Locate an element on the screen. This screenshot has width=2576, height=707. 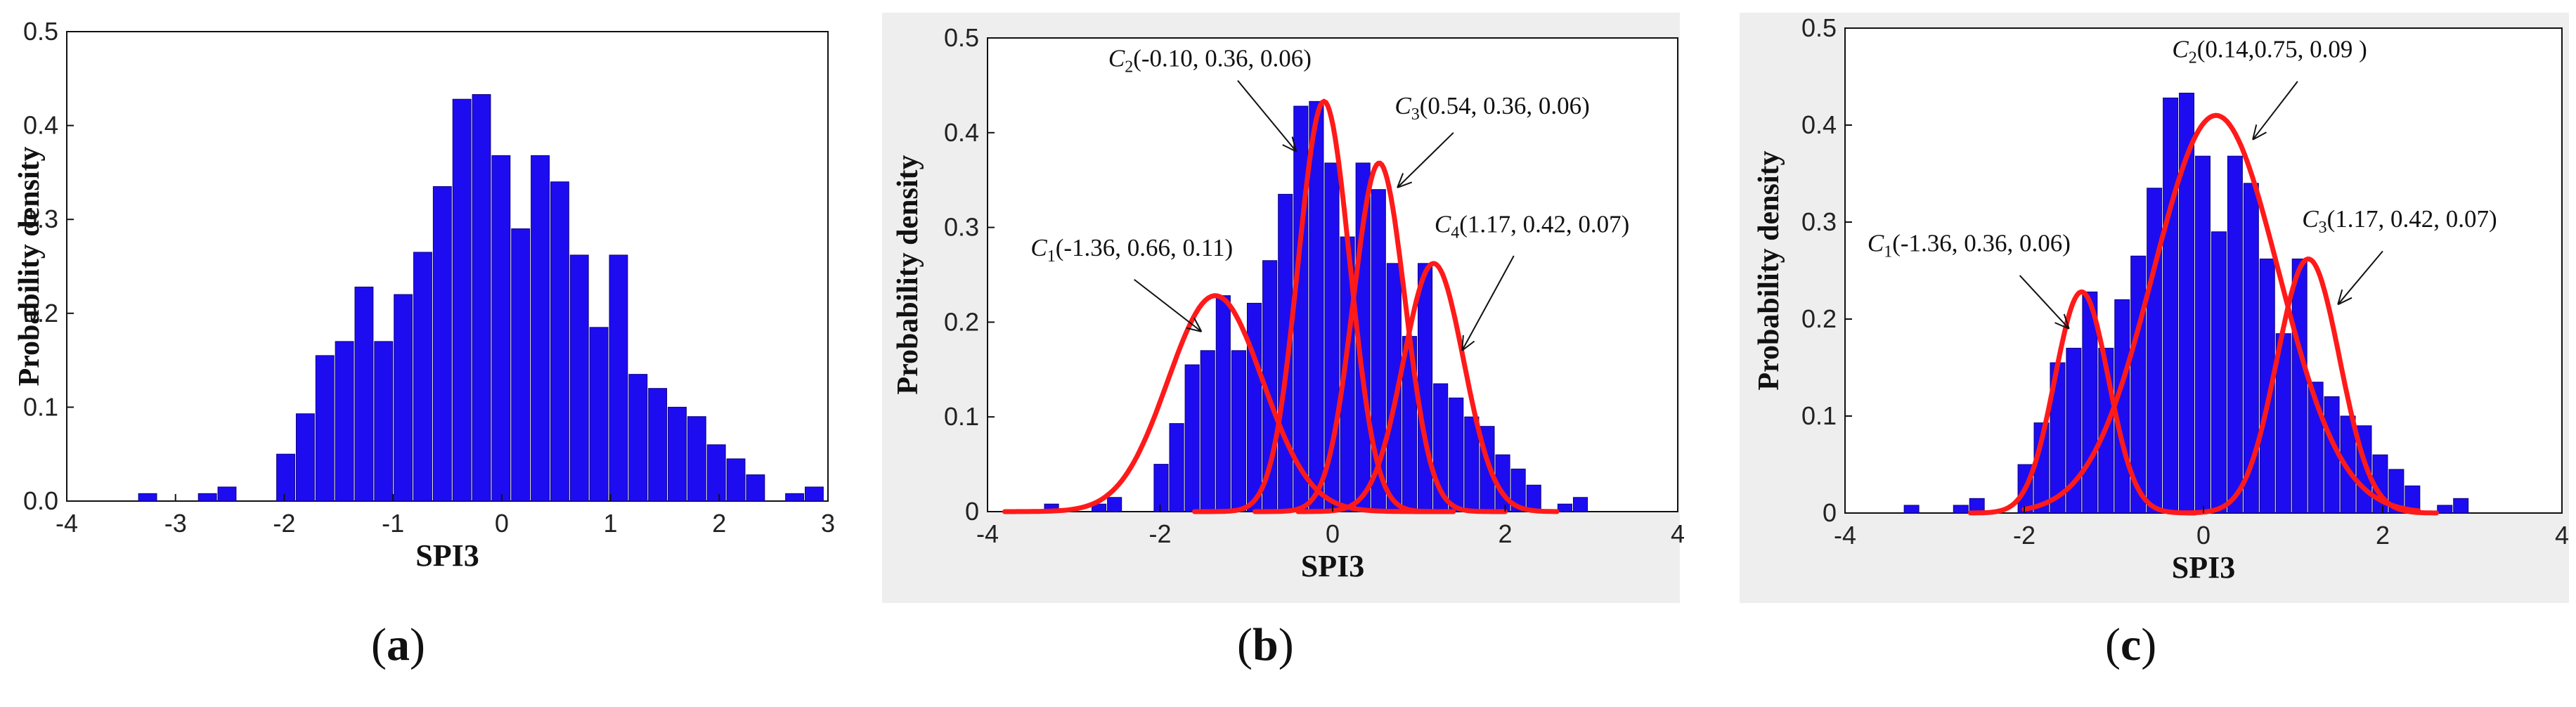
x-tick-label: -3 is located at coordinates (176, 523).